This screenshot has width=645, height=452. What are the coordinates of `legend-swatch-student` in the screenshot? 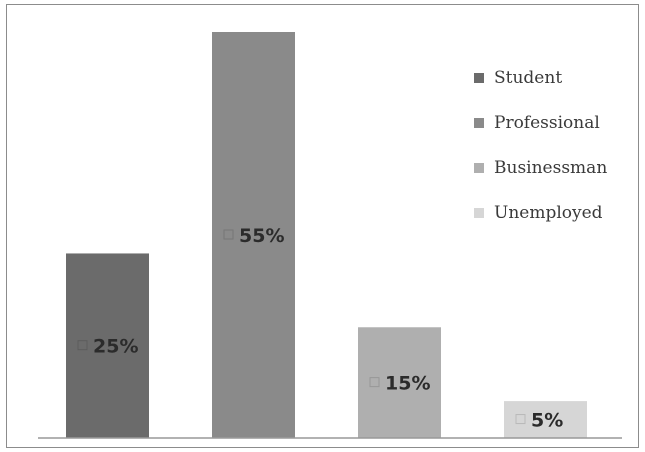 It's located at (479, 78).